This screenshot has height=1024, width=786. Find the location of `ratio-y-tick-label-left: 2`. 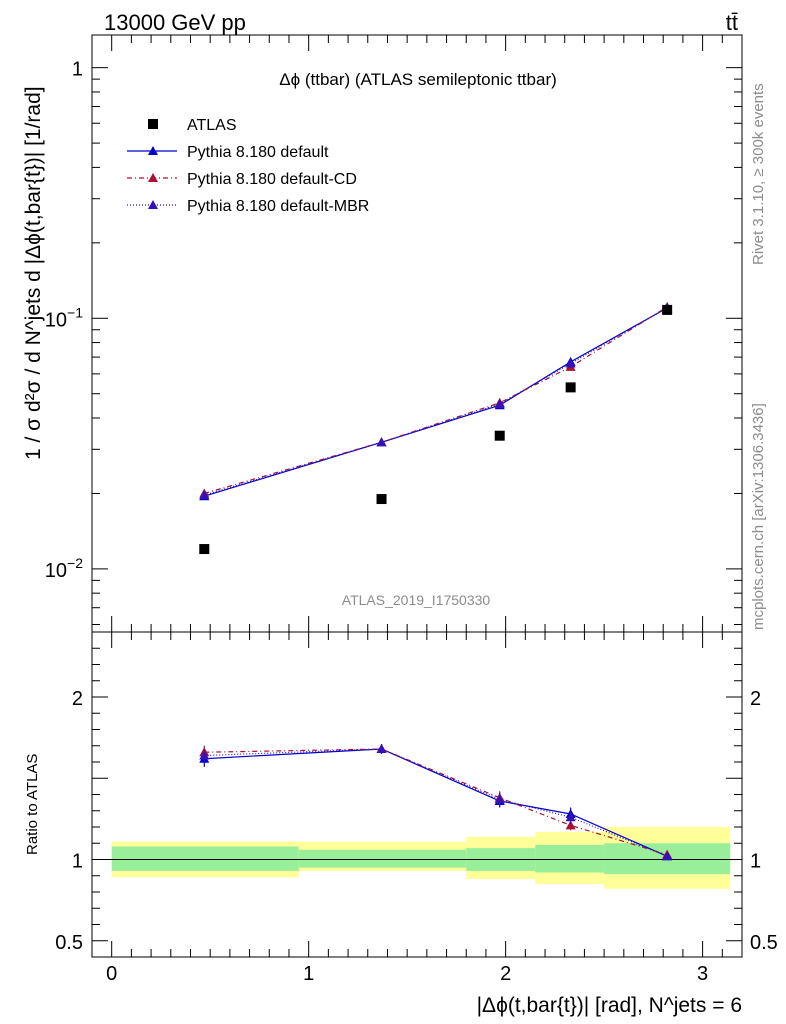

ratio-y-tick-label-left: 2 is located at coordinates (77, 699).